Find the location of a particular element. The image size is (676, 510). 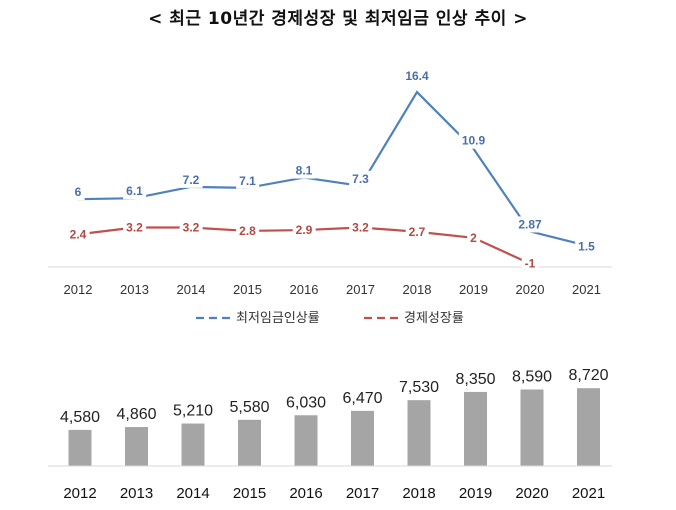

data-label-growth: 2.4 is located at coordinates (78, 234).